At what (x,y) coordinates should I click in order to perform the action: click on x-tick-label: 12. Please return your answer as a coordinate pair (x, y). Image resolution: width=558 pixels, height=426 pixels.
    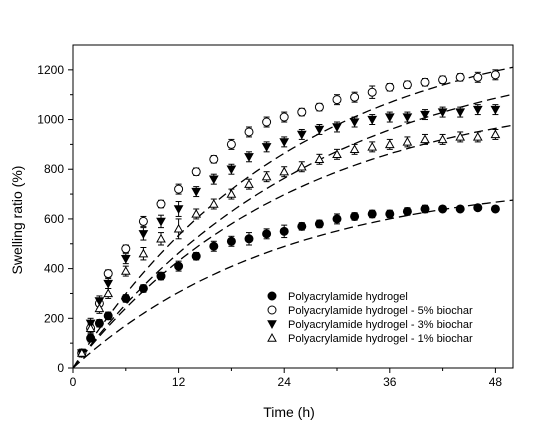
    Looking at the image, I should click on (179, 382).